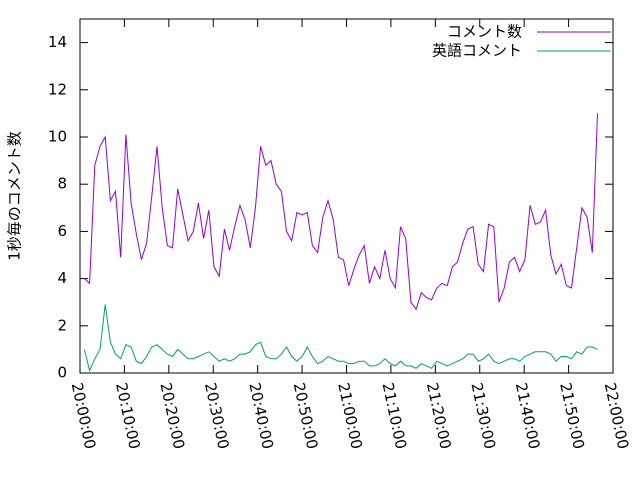  I want to click on legend-label: コメント数, so click(484, 32).